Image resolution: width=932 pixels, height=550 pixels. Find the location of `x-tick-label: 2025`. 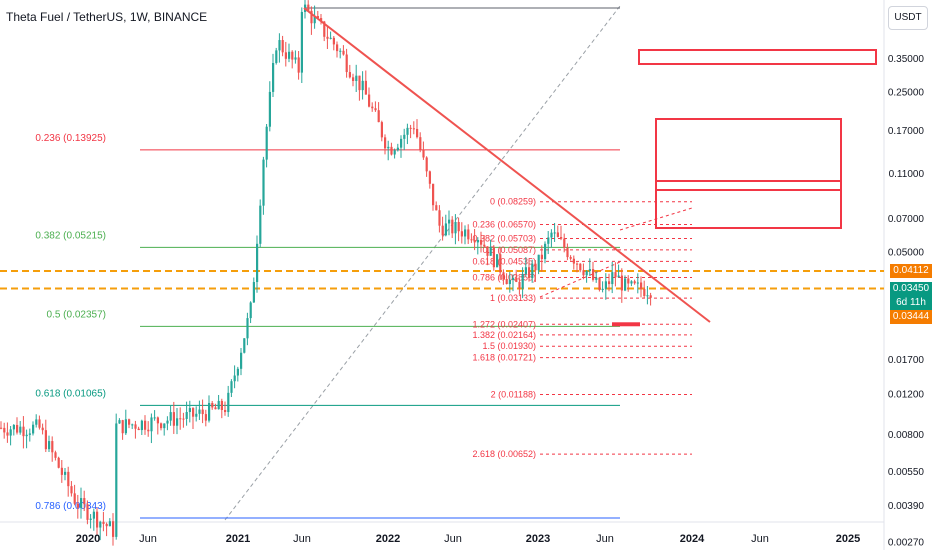

x-tick-label: 2025 is located at coordinates (848, 539).